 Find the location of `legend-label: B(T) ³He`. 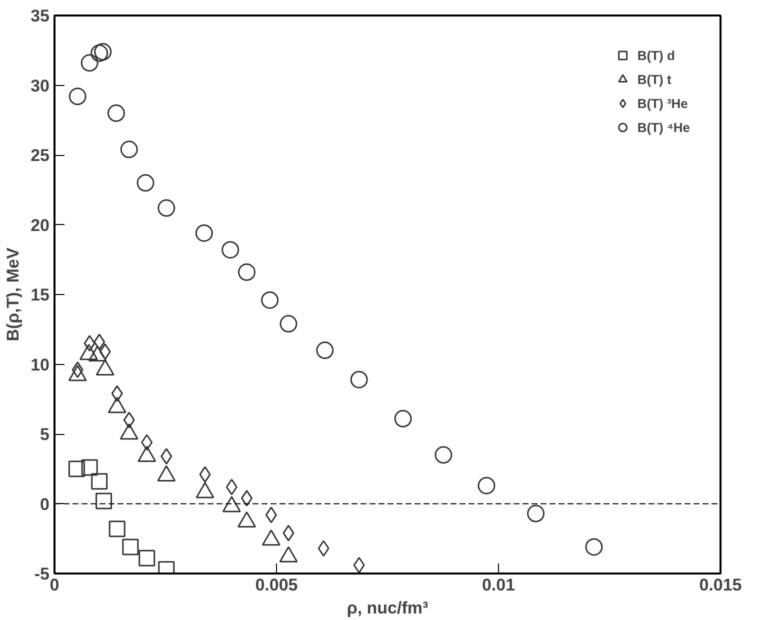

legend-label: B(T) ³He is located at coordinates (662, 103).